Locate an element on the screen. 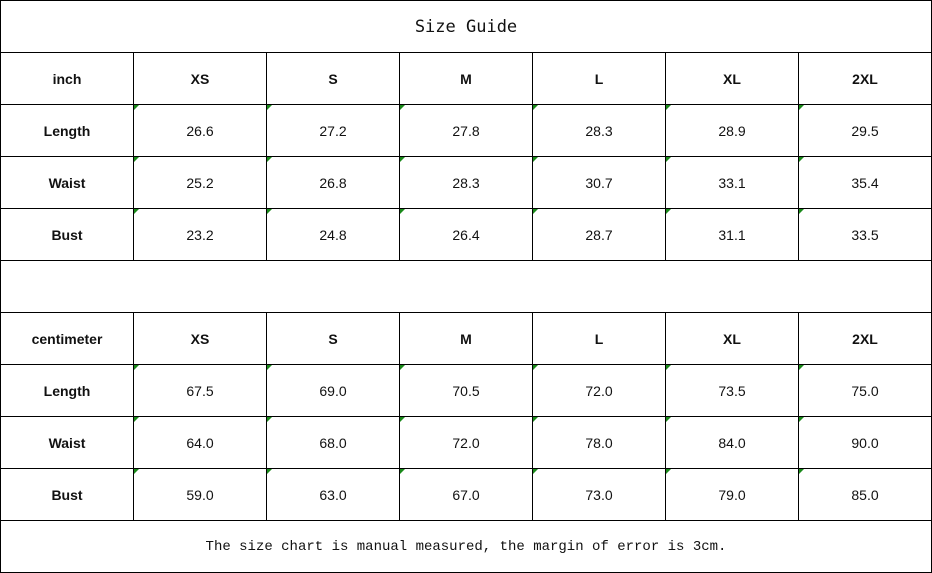 The width and height of the screenshot is (932, 573). unit-header: centimeter is located at coordinates (67, 338).